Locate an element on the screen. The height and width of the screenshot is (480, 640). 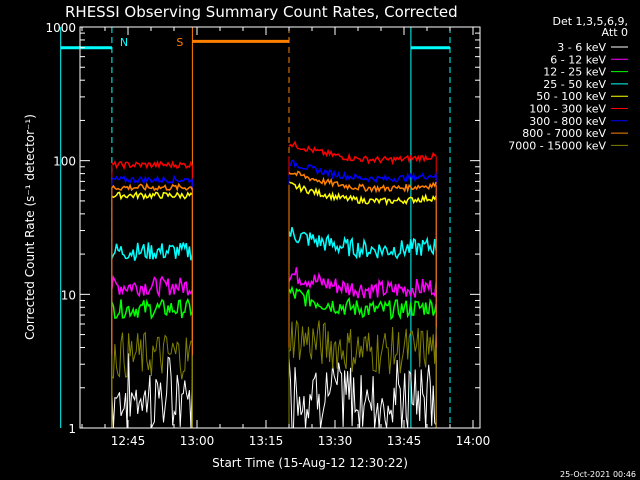
legend-label-6: 300 - 800 keV is located at coordinates (567, 121).